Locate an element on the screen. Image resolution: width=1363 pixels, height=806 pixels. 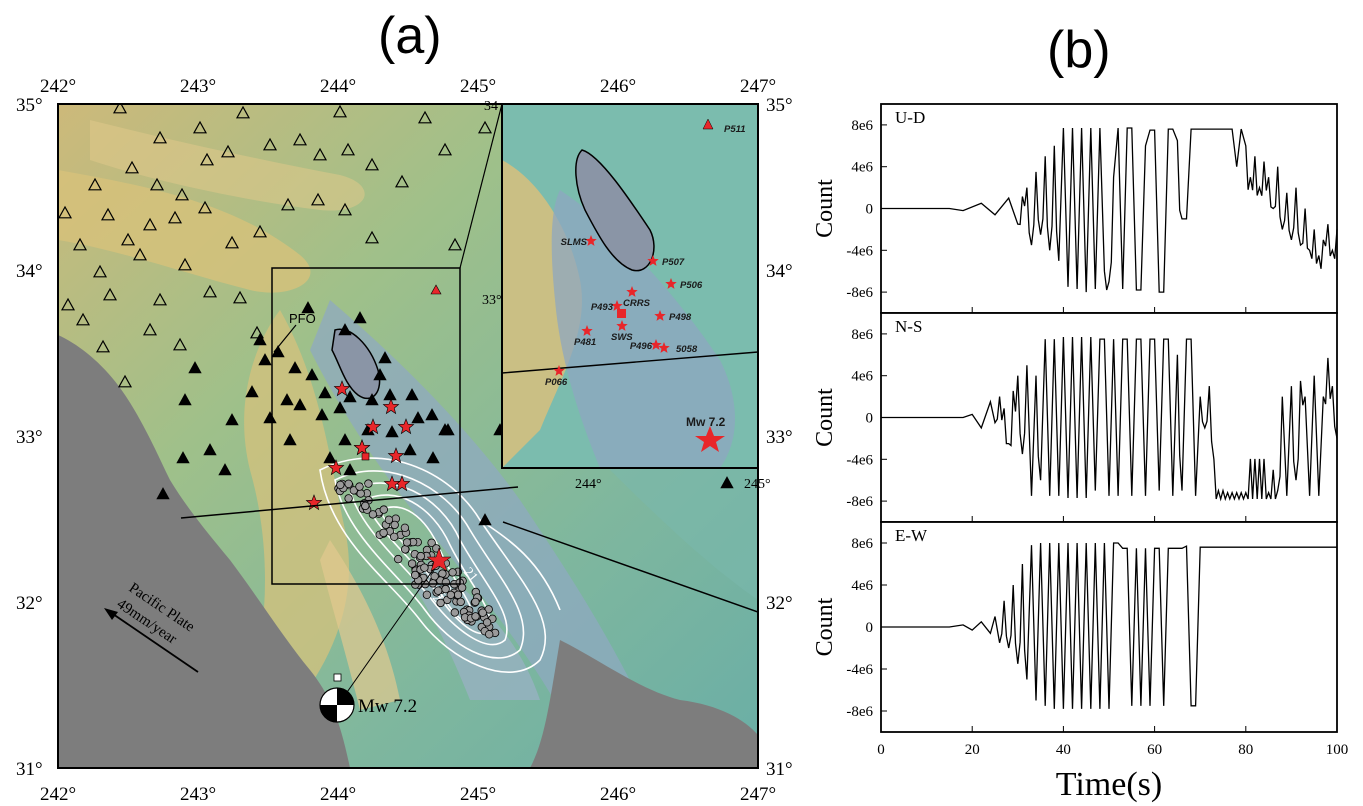
map-lon-ticks-bottom: 242° 243° 244° 245° 246° 247° is located at coordinates (408, 794).